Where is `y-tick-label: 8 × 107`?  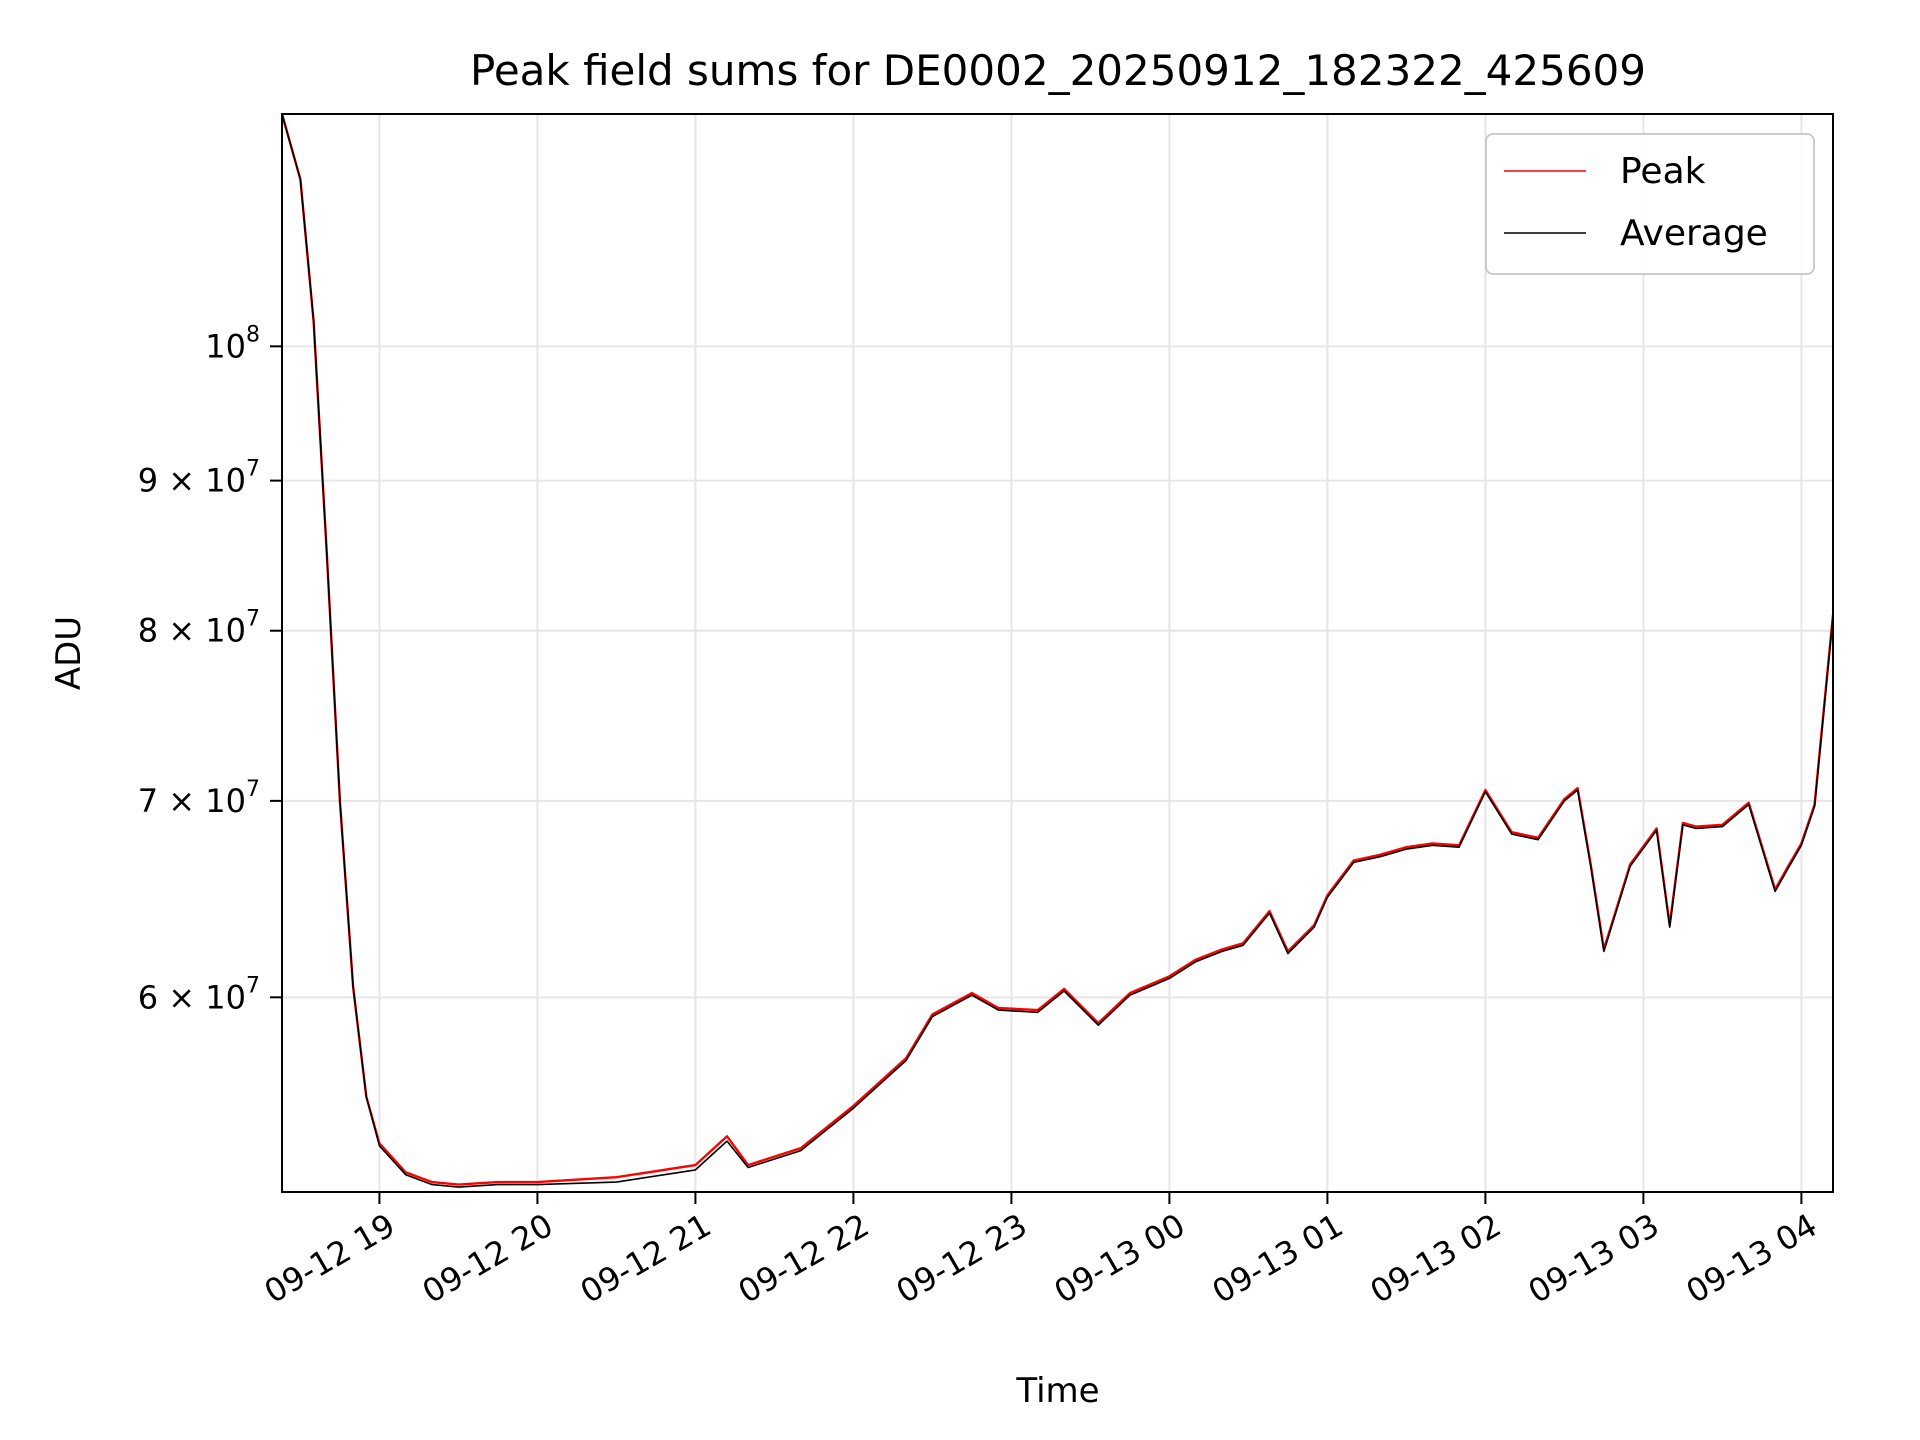
y-tick-label: 8 × 107 is located at coordinates (199, 628).